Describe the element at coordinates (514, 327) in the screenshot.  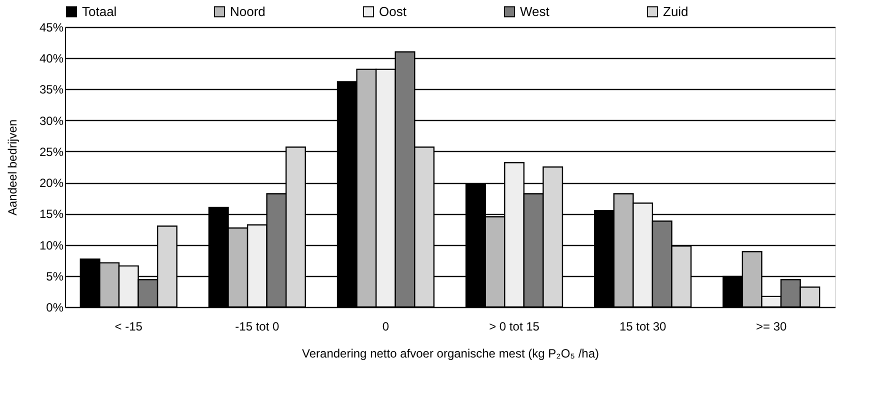
I see `x-tick-label: > 0 tot 15` at that location.